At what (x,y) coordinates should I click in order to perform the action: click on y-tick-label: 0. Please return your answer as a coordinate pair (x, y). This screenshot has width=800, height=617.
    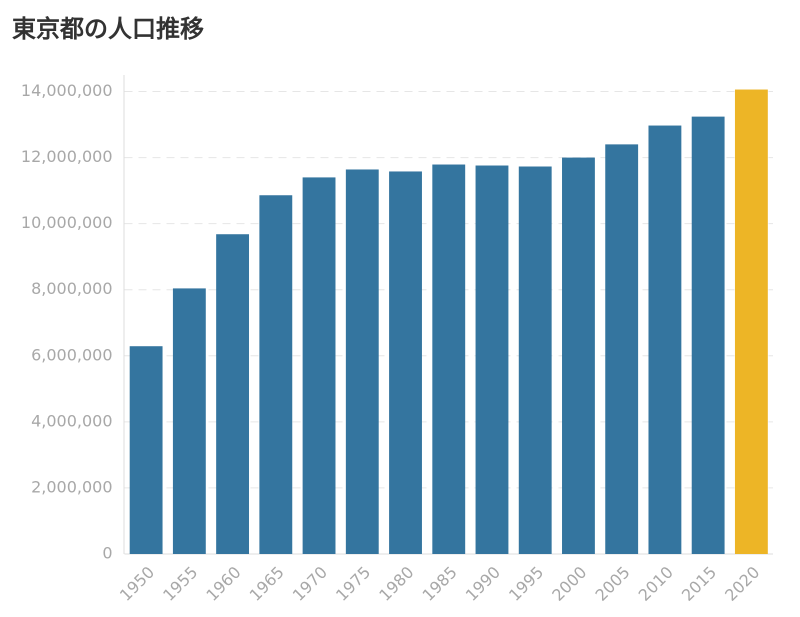
    Looking at the image, I should click on (107, 553).